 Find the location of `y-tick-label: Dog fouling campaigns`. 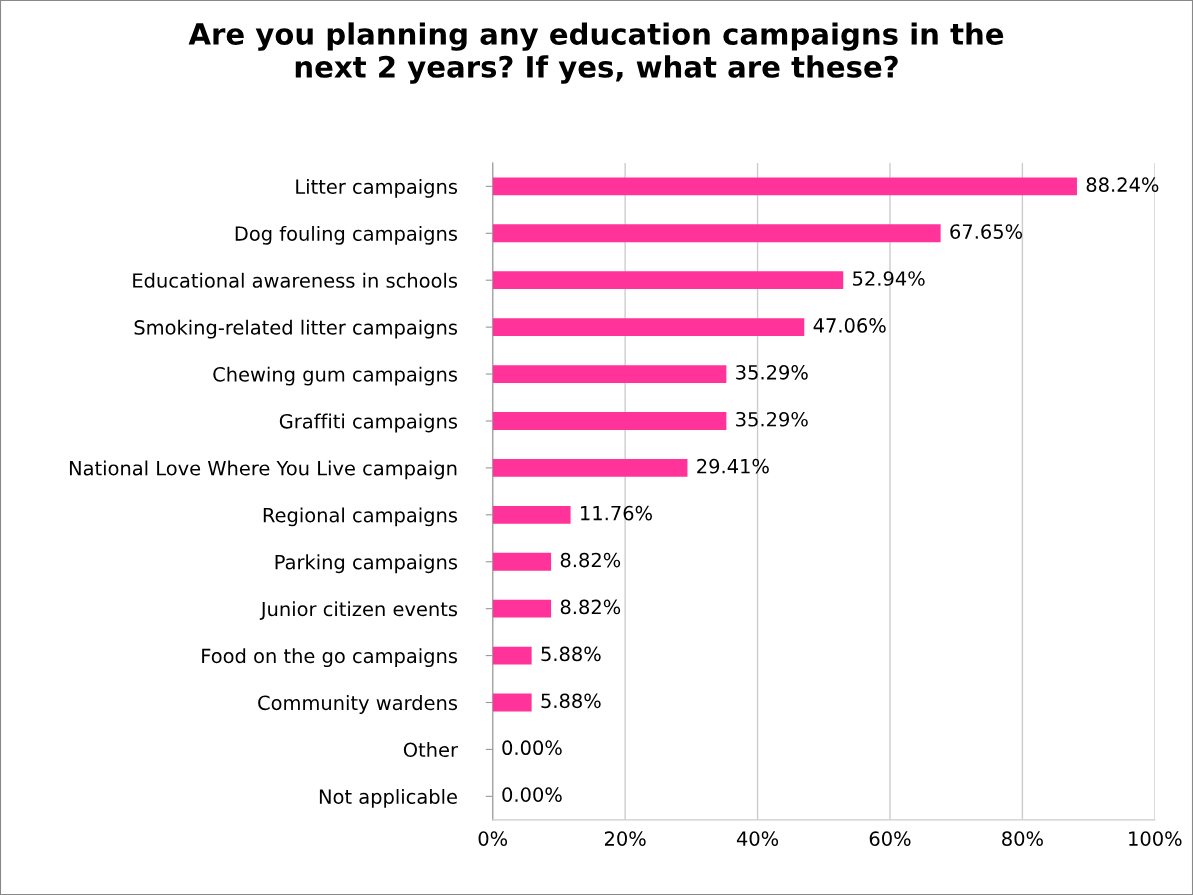

y-tick-label: Dog fouling campaigns is located at coordinates (346, 235).